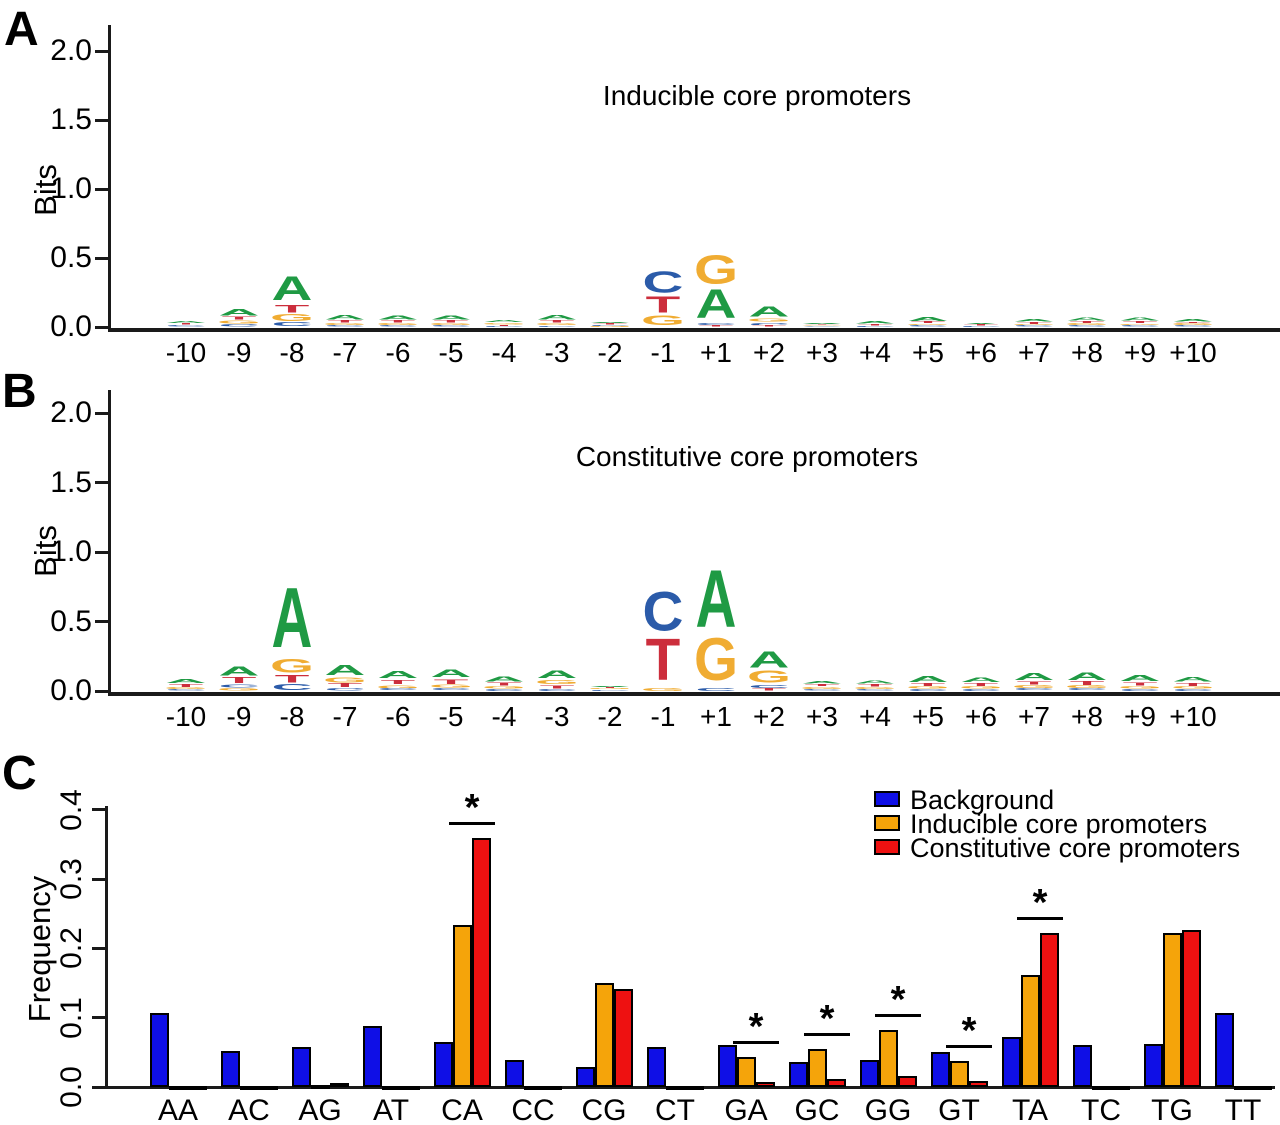 This screenshot has height=1125, width=1280. Describe the element at coordinates (981, 716) in the screenshot. I see `x-tick-label: +6` at that location.